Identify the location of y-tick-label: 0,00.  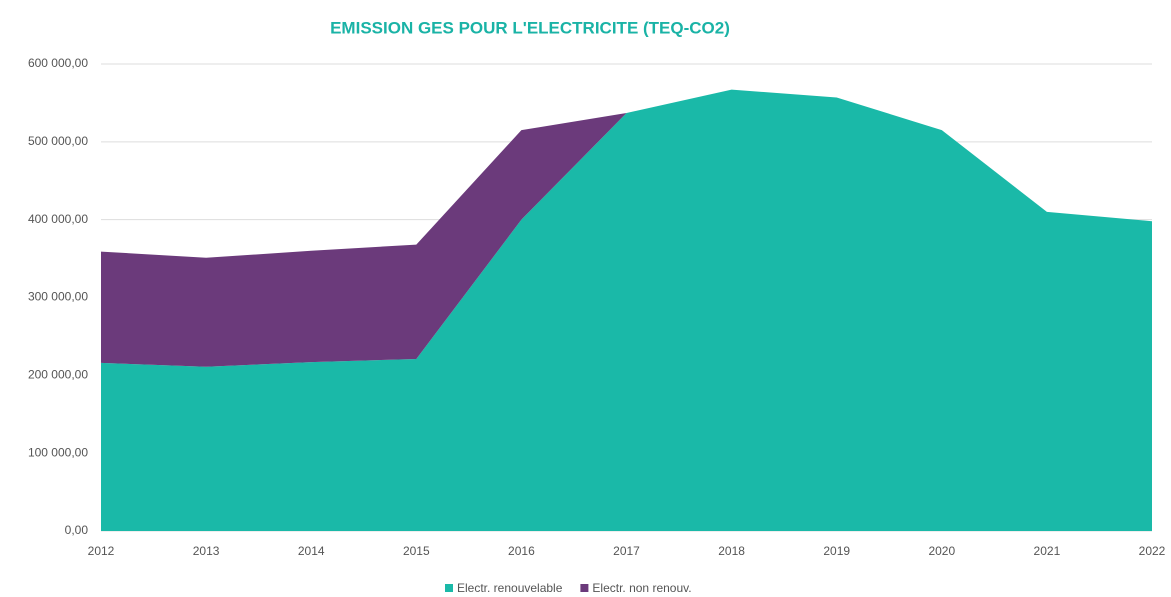
(77, 530).